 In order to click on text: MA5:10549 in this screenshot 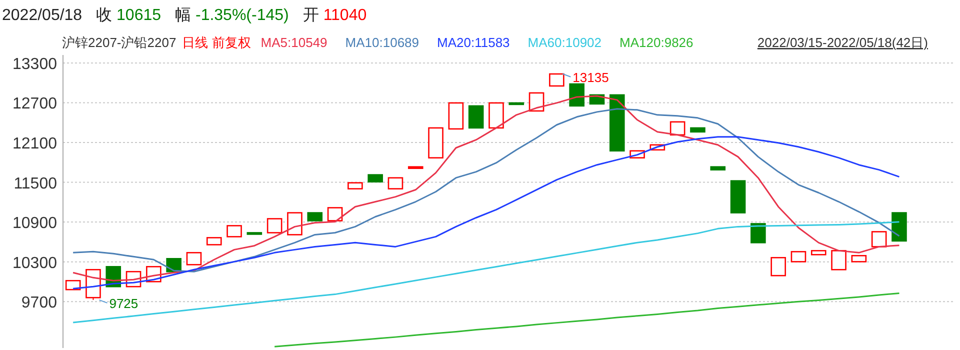, I will do `click(294, 42)`.